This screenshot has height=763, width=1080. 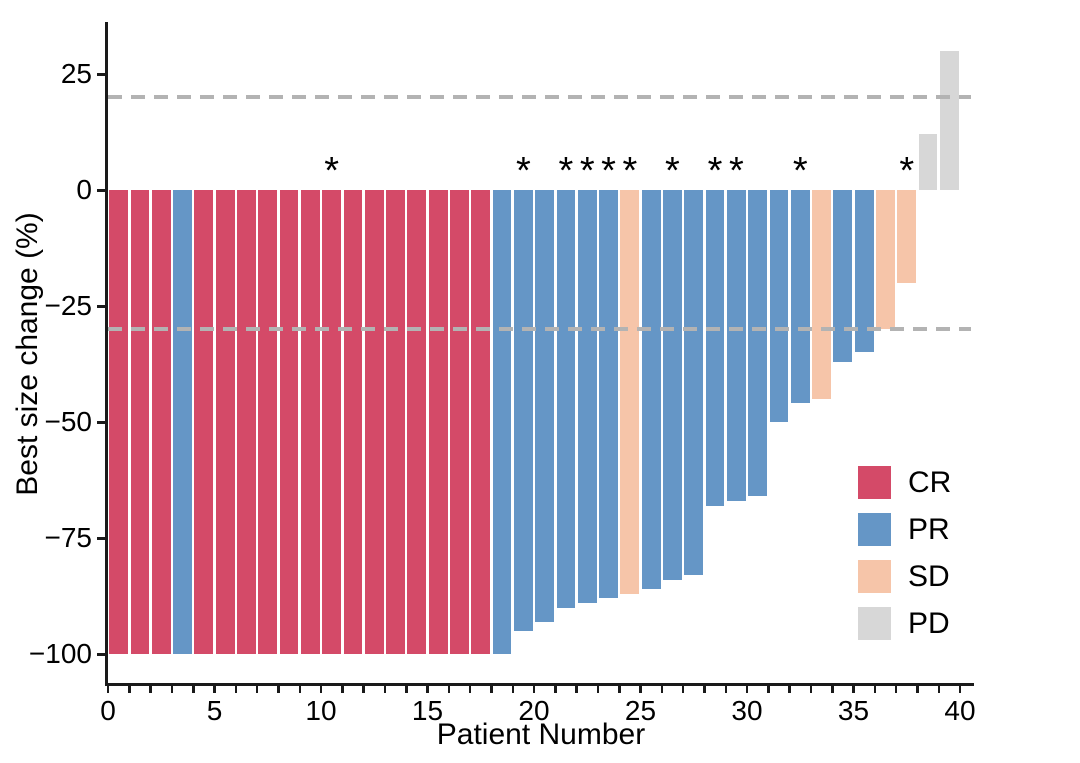 What do you see at coordinates (101, 306) in the screenshot?
I see `y-tick--25` at bounding box center [101, 306].